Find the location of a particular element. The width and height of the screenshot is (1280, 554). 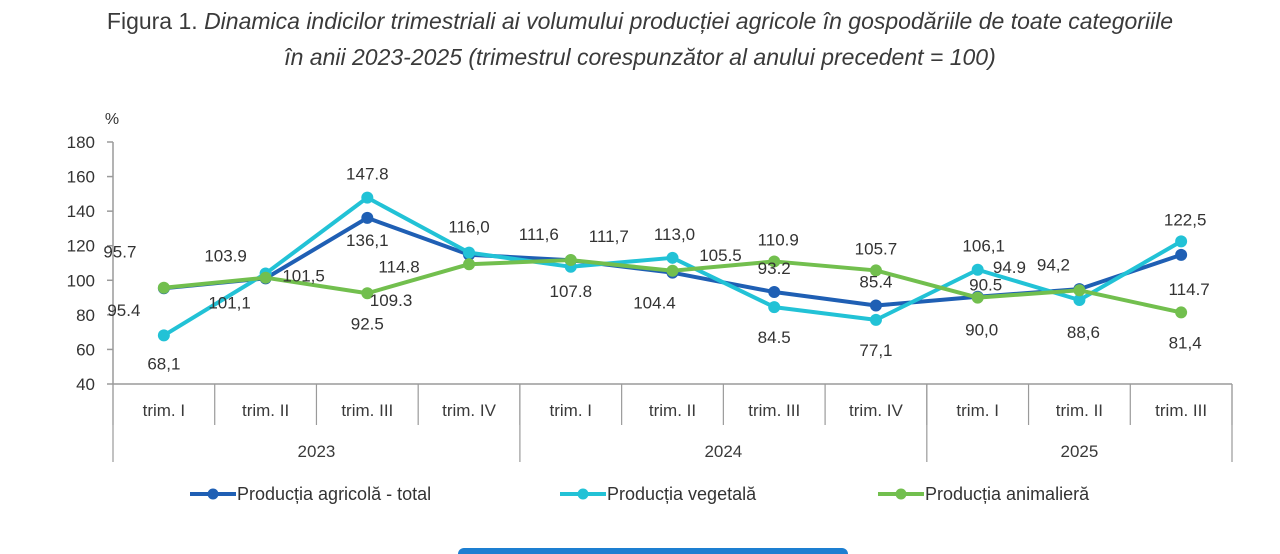

y-axis-unit-label: % is located at coordinates (112, 119).